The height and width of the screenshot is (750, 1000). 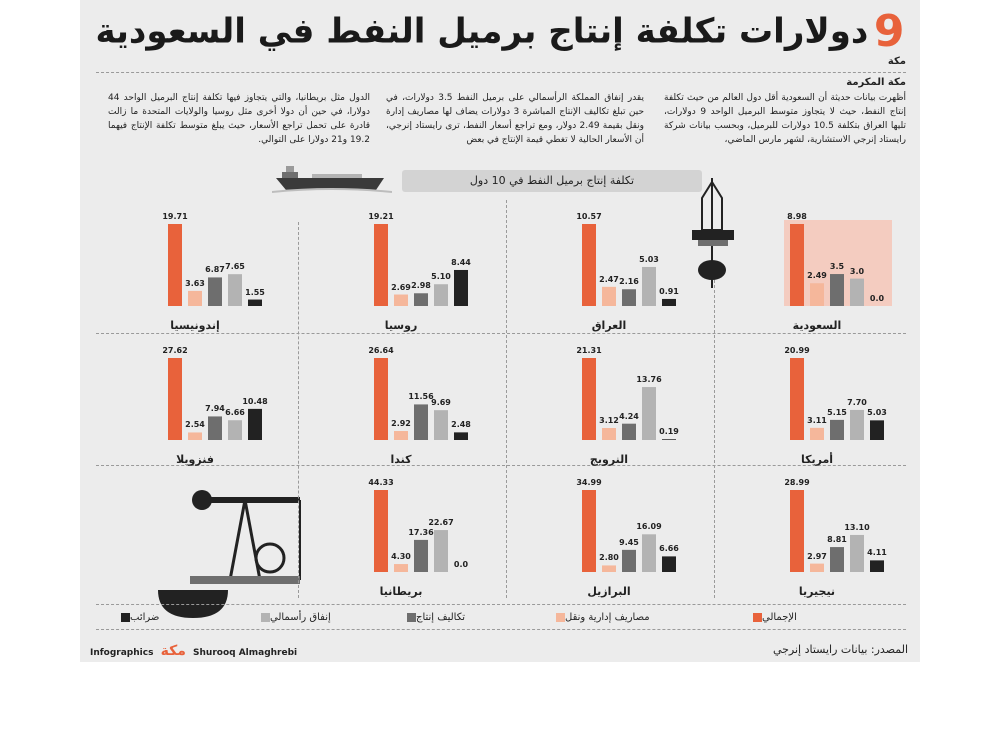 What do you see at coordinates (401, 459) in the screenshot?
I see `country-label: كندا` at bounding box center [401, 459].